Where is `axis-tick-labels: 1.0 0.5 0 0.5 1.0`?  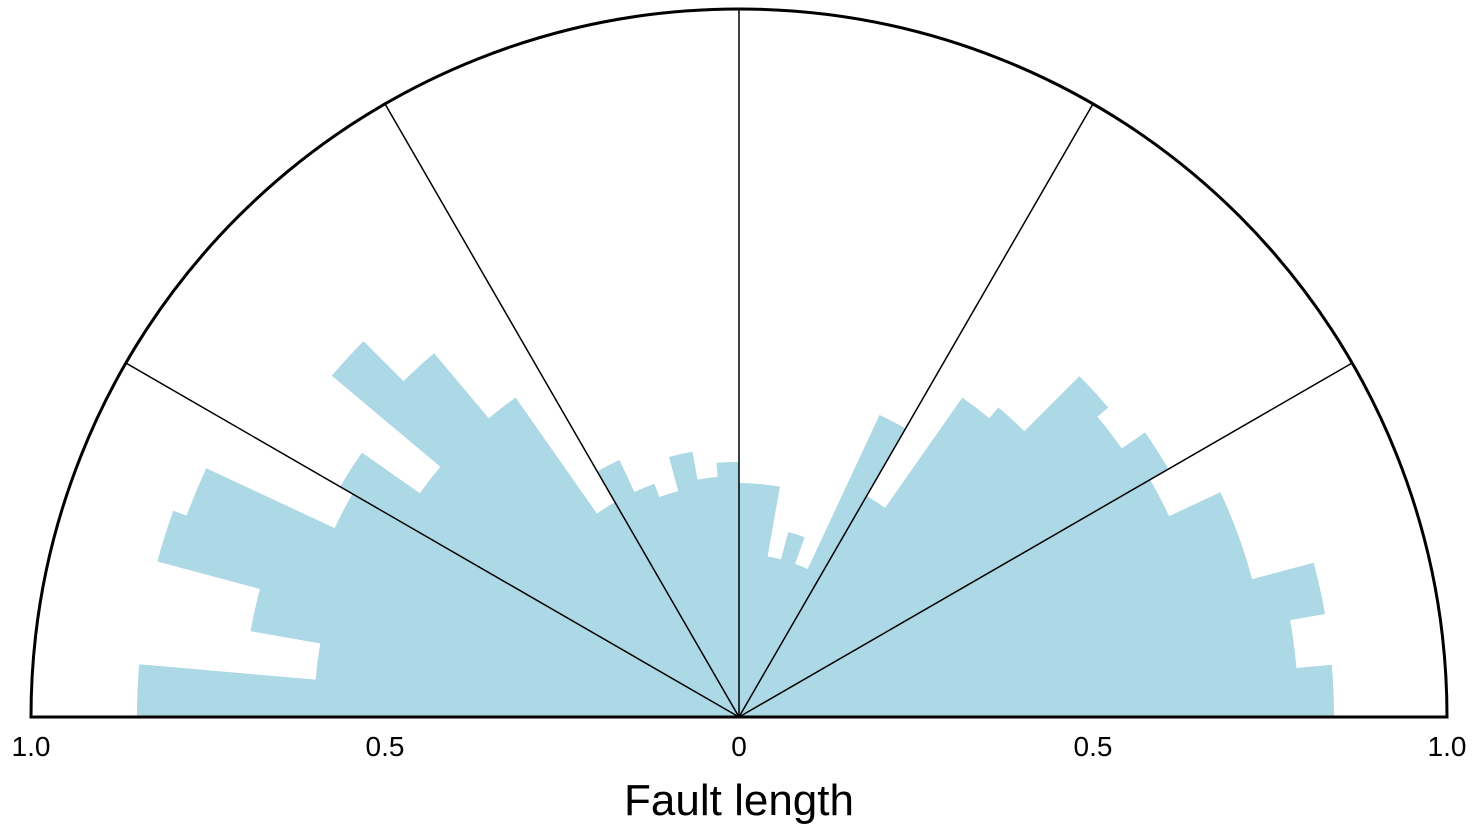
axis-tick-labels: 1.0 0.5 0 0.5 1.0 is located at coordinates (739, 746).